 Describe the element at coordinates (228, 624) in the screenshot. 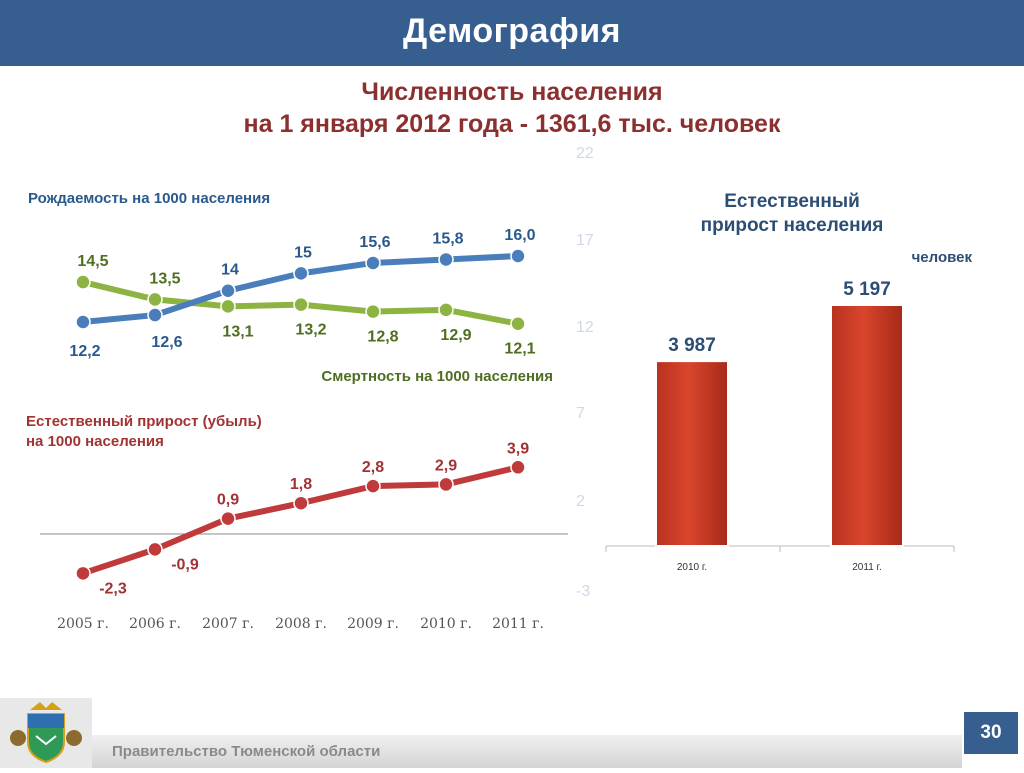

I see `x-tick-label: 2007 г.` at that location.